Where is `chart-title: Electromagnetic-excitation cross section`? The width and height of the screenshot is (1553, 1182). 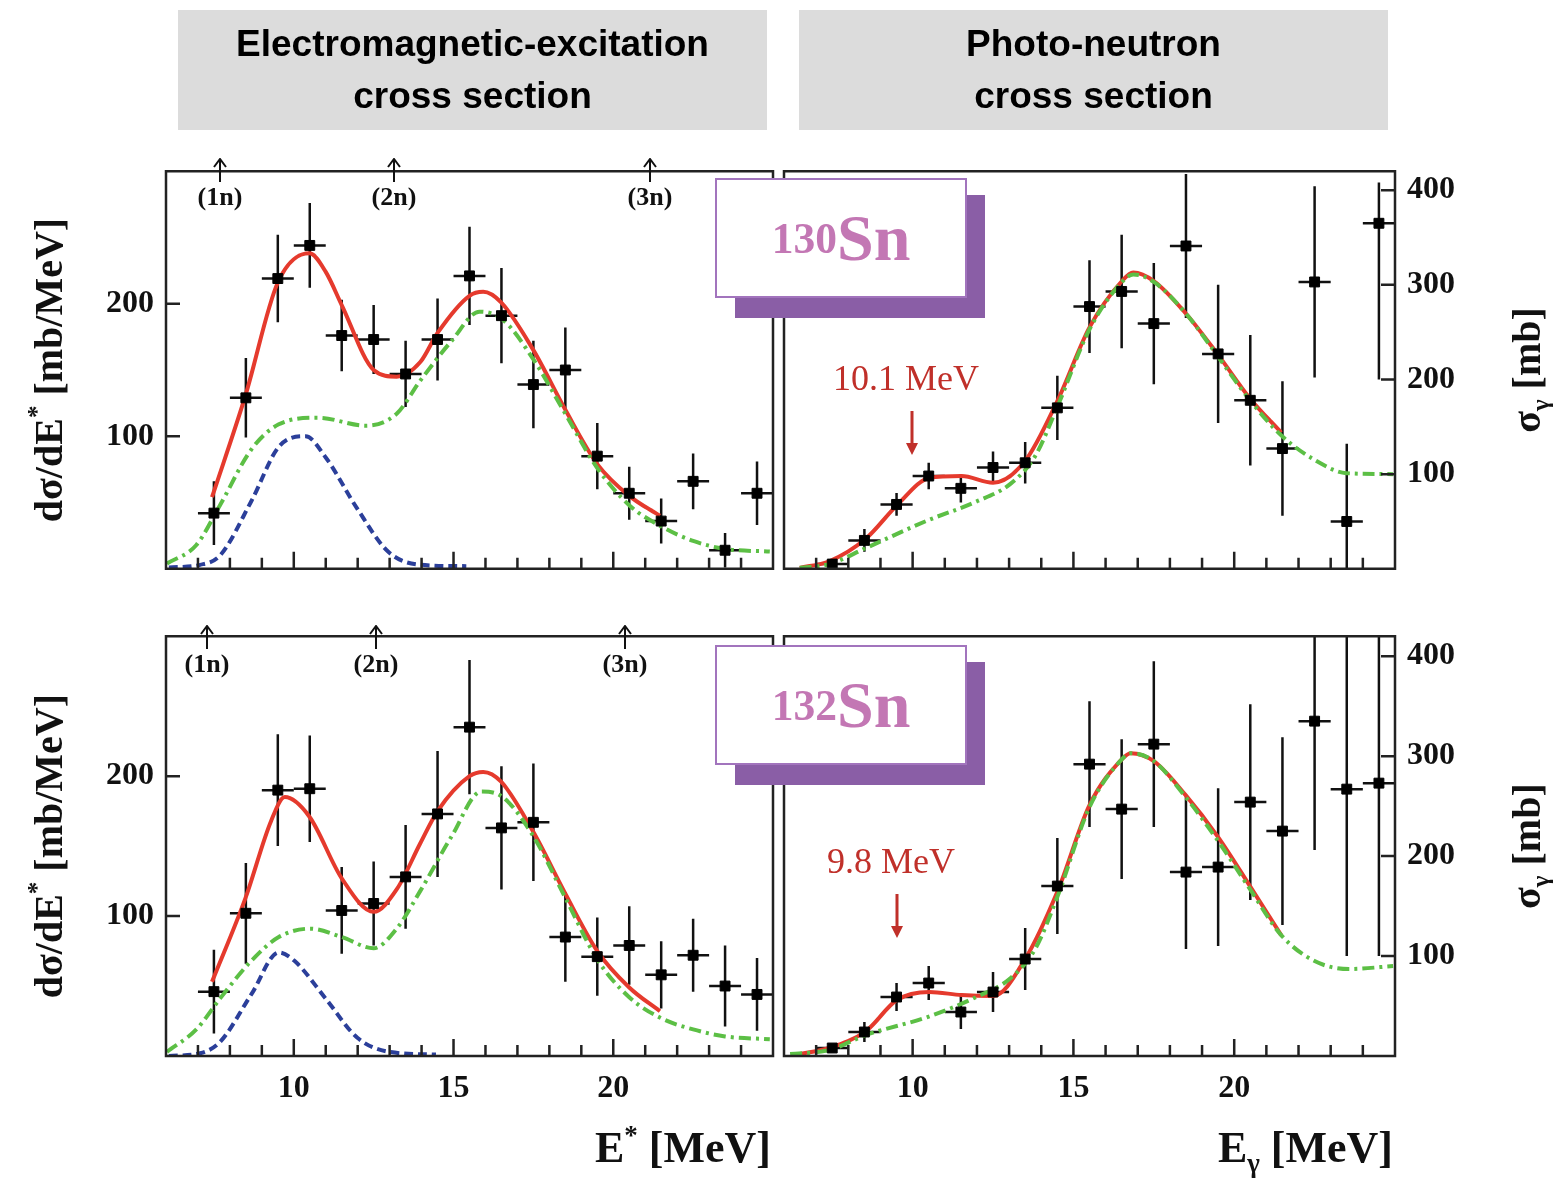
chart-title: Electromagnetic-excitation cross section is located at coordinates (472, 70).